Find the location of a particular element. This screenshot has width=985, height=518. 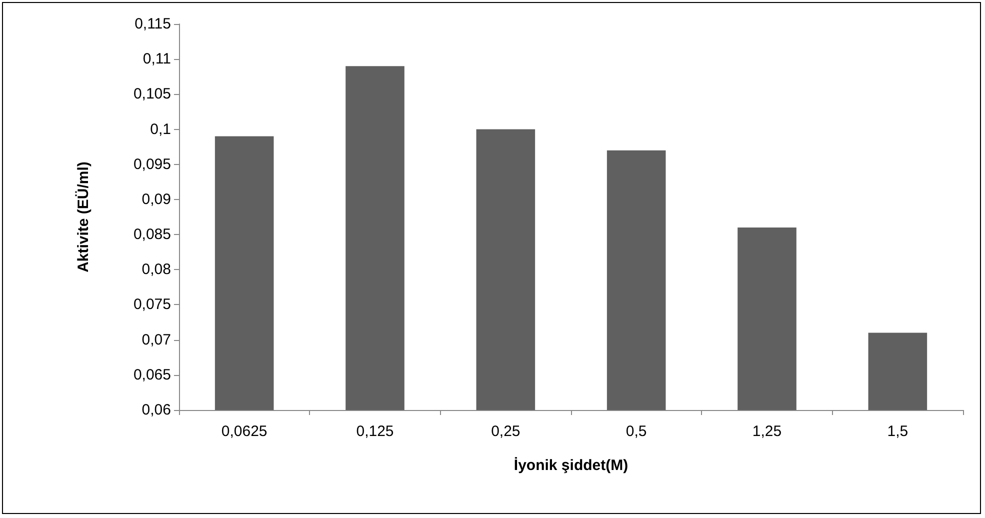

y-tick-label: 0,095 is located at coordinates (152, 164).